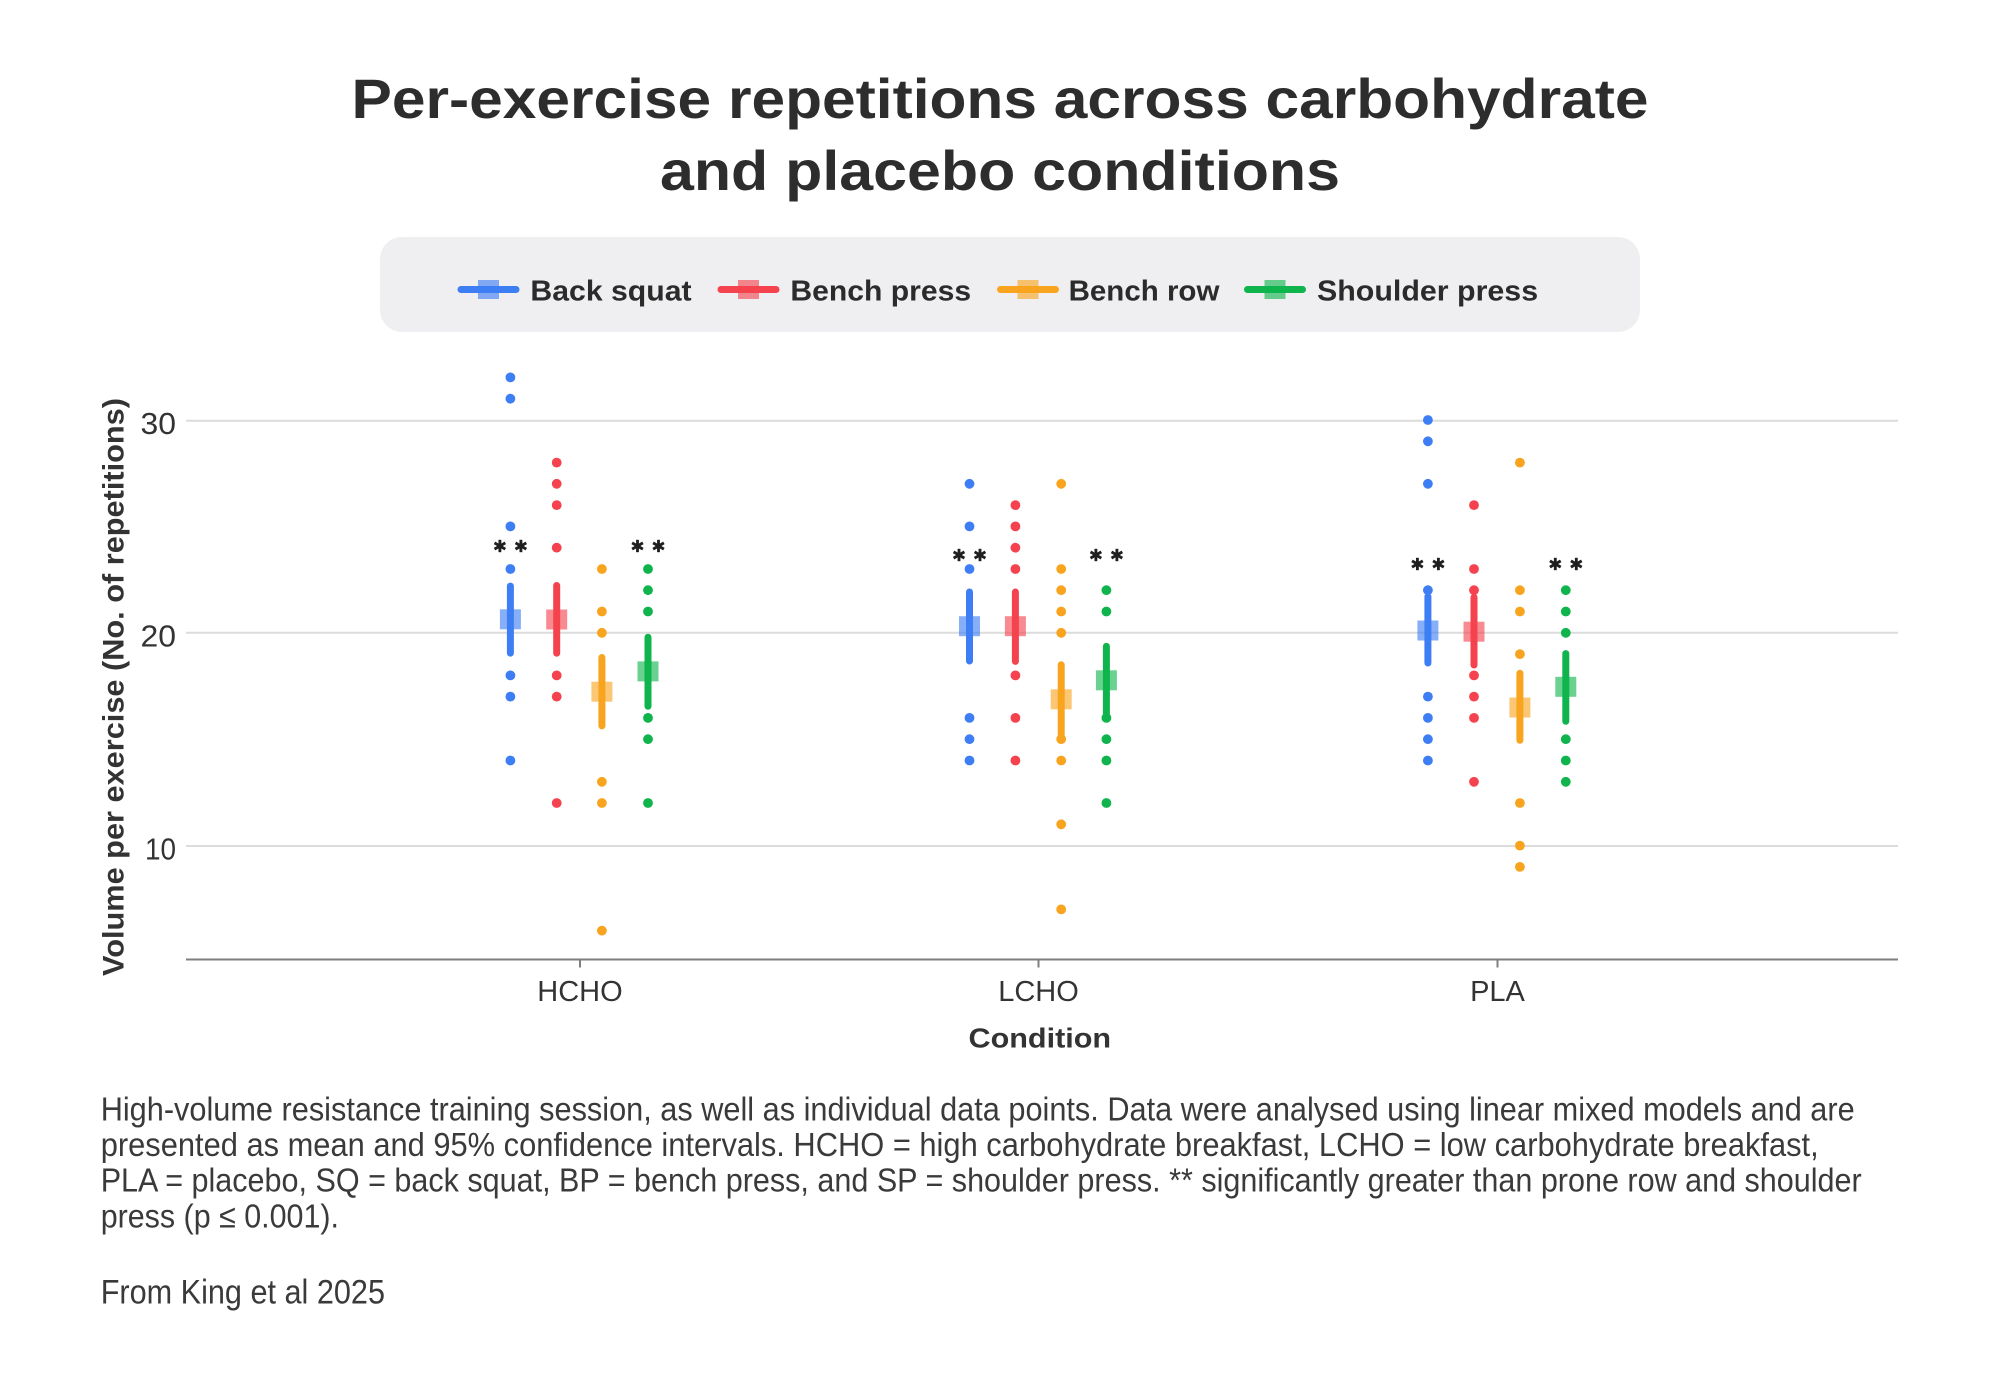 Image resolution: width=2000 pixels, height=1379 pixels. Describe the element at coordinates (159, 423) in the screenshot. I see `svg-text: 30` at that location.